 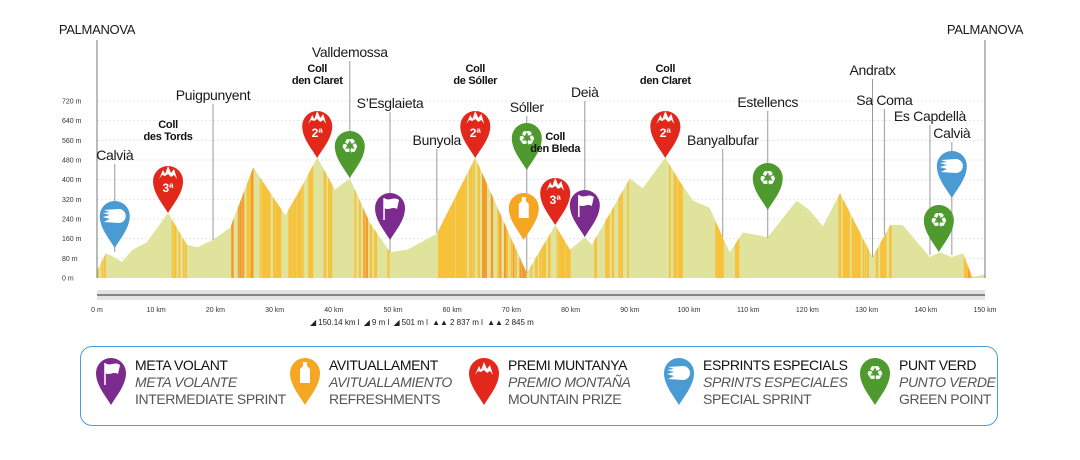 What do you see at coordinates (775, 365) in the screenshot?
I see `legend-title: ESPRINTS ESPECIALS` at bounding box center [775, 365].